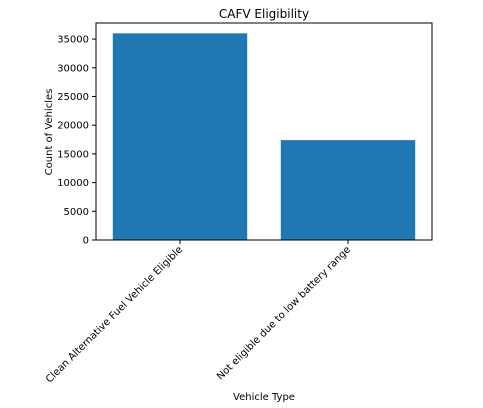 The height and width of the screenshot is (408, 483). Describe the element at coordinates (264, 397) in the screenshot. I see `x-axis-label: Vehicle Type` at that location.